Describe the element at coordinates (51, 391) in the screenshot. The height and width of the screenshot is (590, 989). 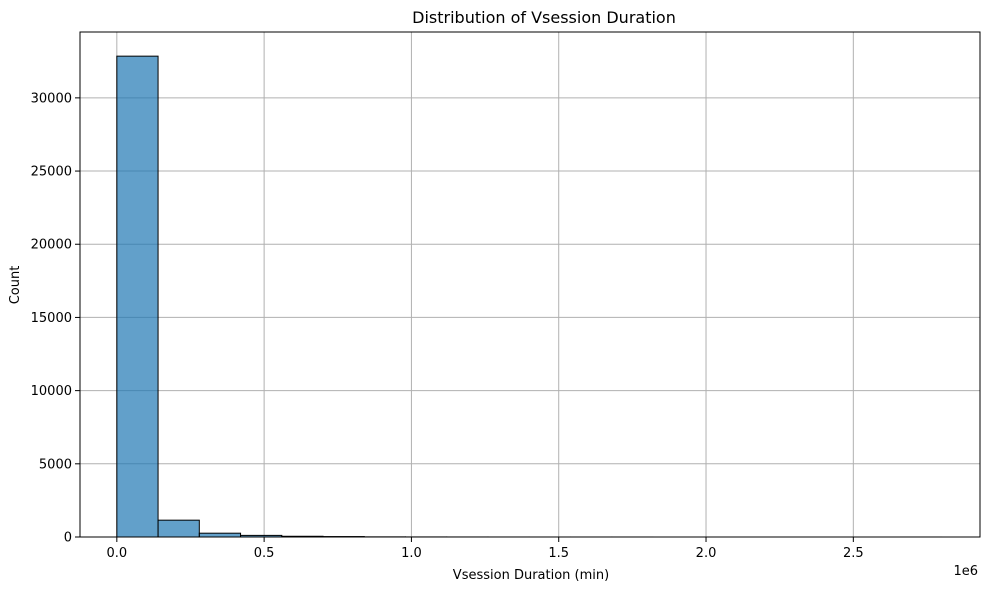
I see `y-tick-label: 10000` at that location.